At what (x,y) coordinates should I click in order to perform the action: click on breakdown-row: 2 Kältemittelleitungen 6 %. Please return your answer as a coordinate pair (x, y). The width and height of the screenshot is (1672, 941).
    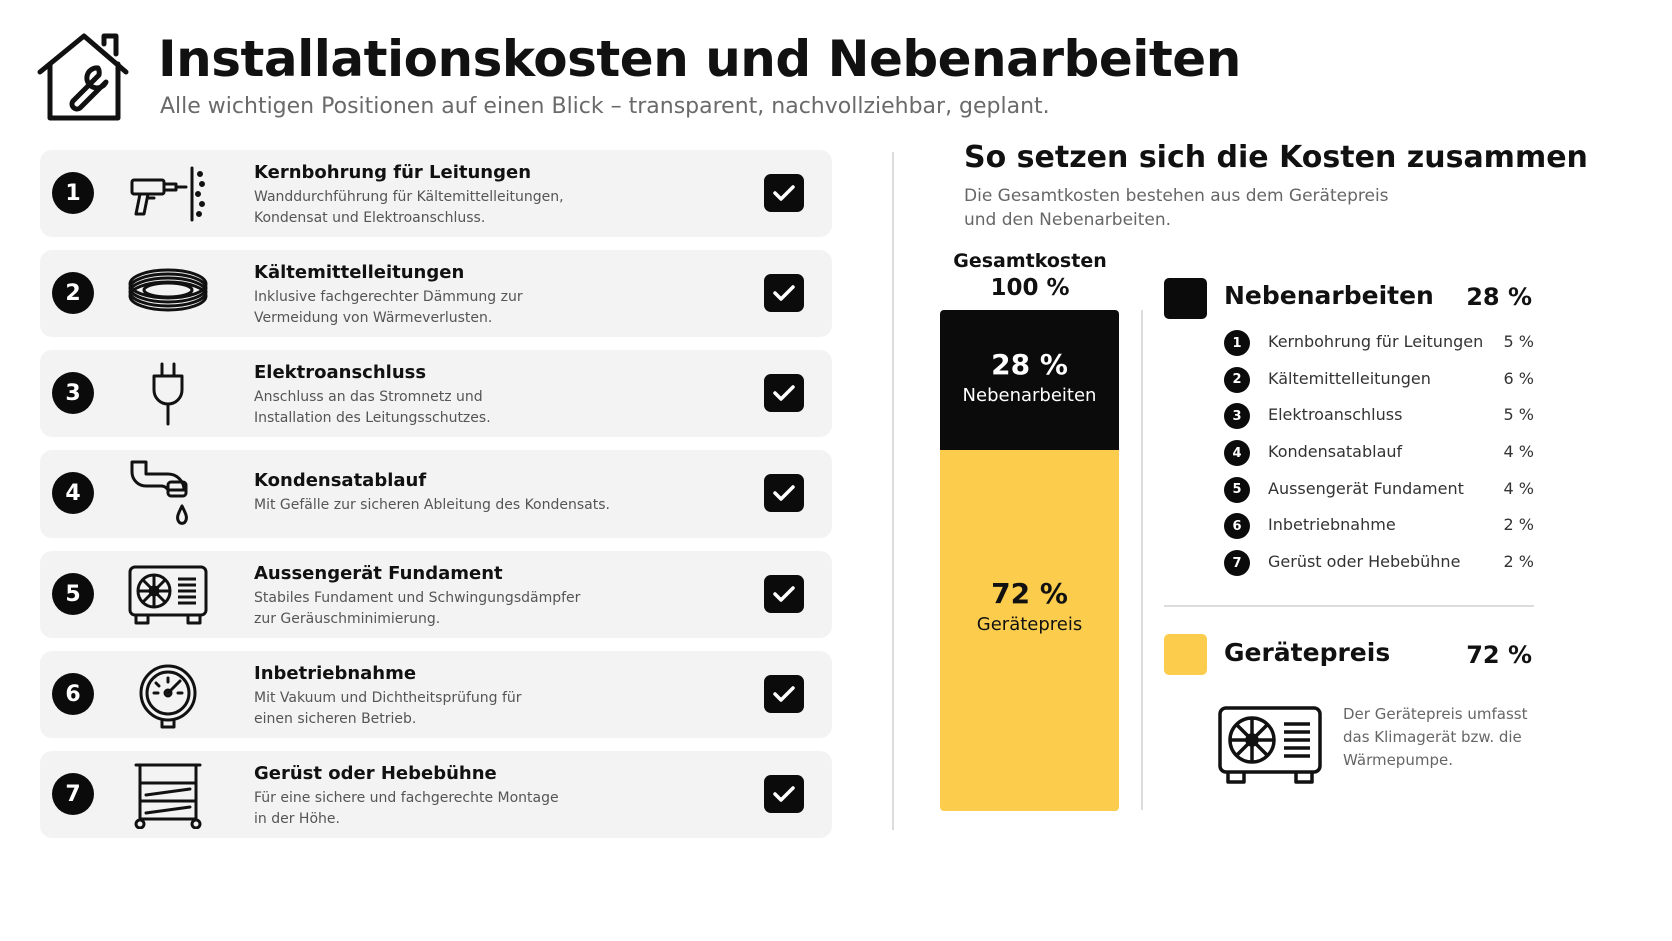
    Looking at the image, I should click on (1379, 383).